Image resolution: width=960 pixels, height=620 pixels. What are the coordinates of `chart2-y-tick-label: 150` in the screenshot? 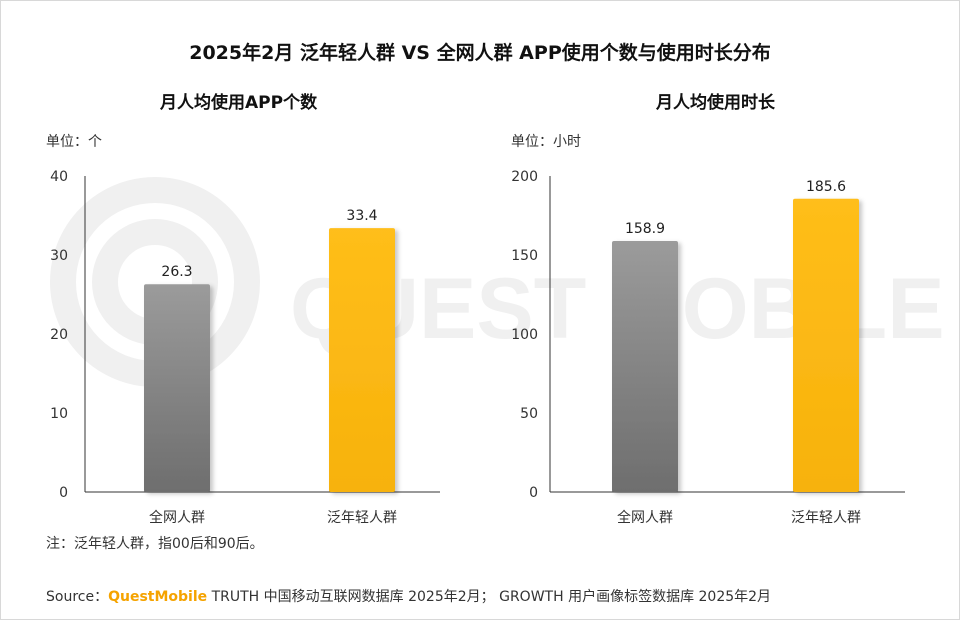 It's located at (524, 256).